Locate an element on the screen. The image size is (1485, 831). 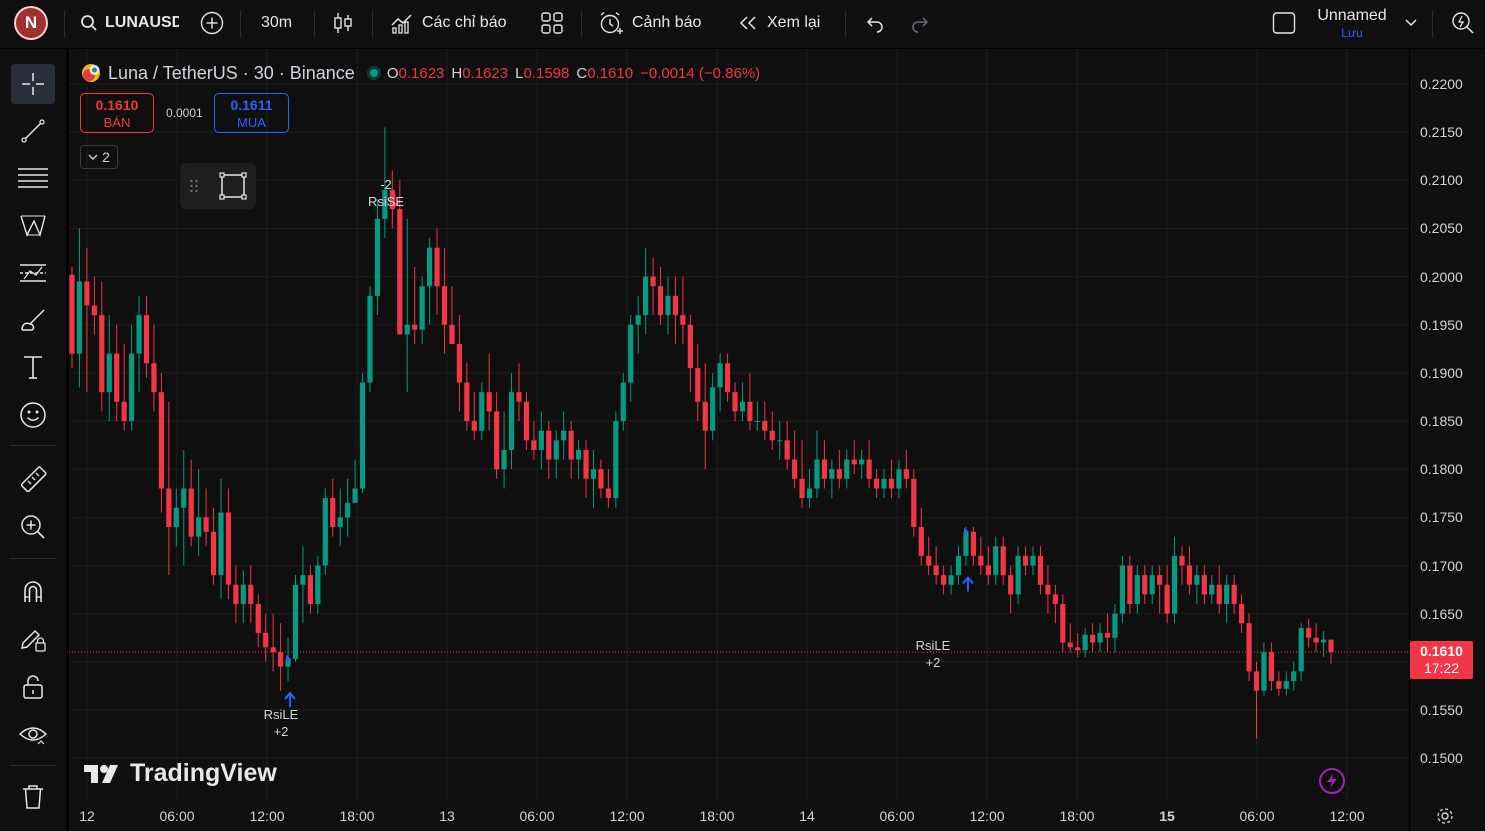
layout-menu-chevron is located at coordinates (1411, 23).